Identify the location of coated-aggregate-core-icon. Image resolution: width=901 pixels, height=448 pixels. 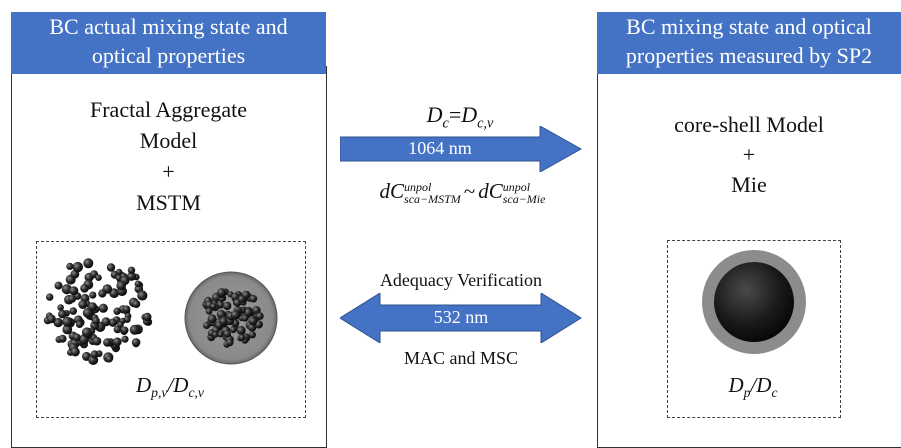
(233, 318).